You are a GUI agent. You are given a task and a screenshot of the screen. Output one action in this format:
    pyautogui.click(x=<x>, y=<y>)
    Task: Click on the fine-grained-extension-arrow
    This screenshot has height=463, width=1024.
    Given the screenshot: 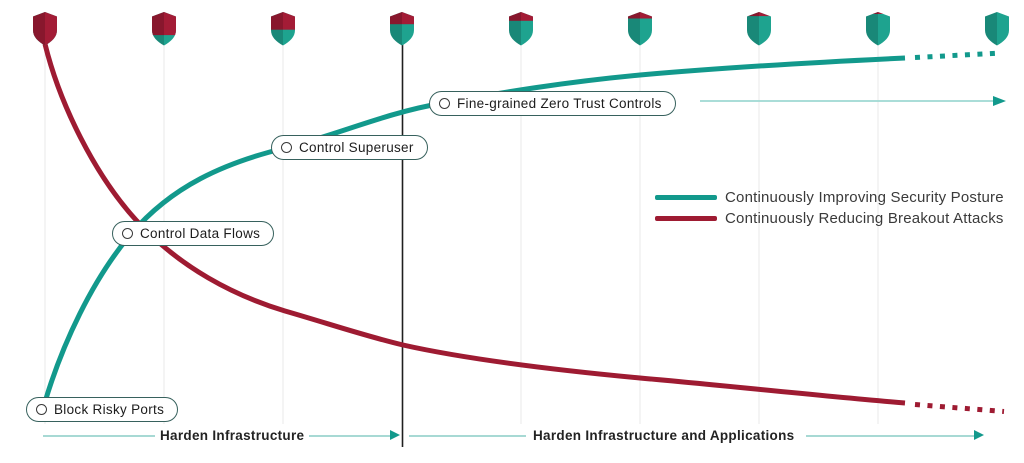 What is the action you would take?
    pyautogui.click(x=853, y=101)
    